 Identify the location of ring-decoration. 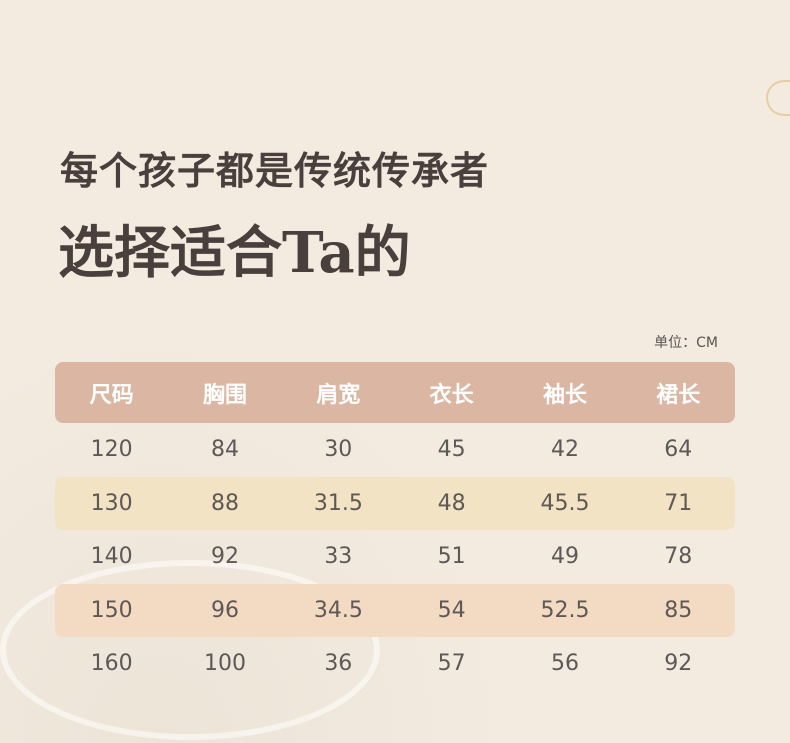
(778, 98).